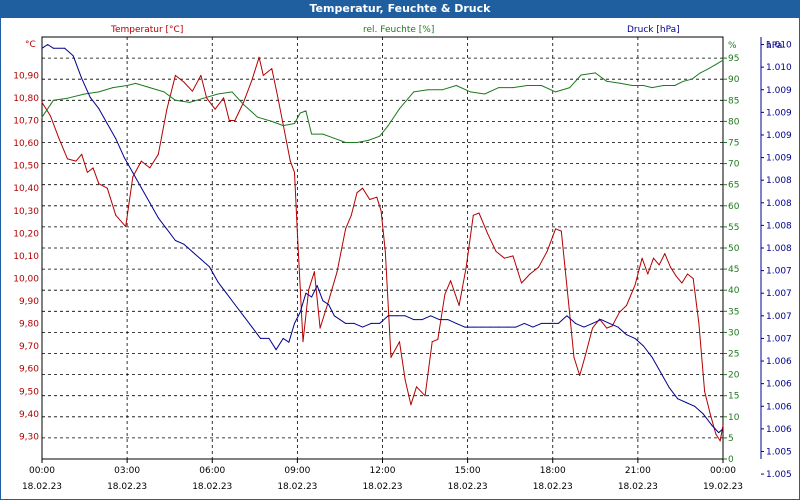  Describe the element at coordinates (26, 99) in the screenshot. I see `temperature-tick-label: 10,80` at that location.